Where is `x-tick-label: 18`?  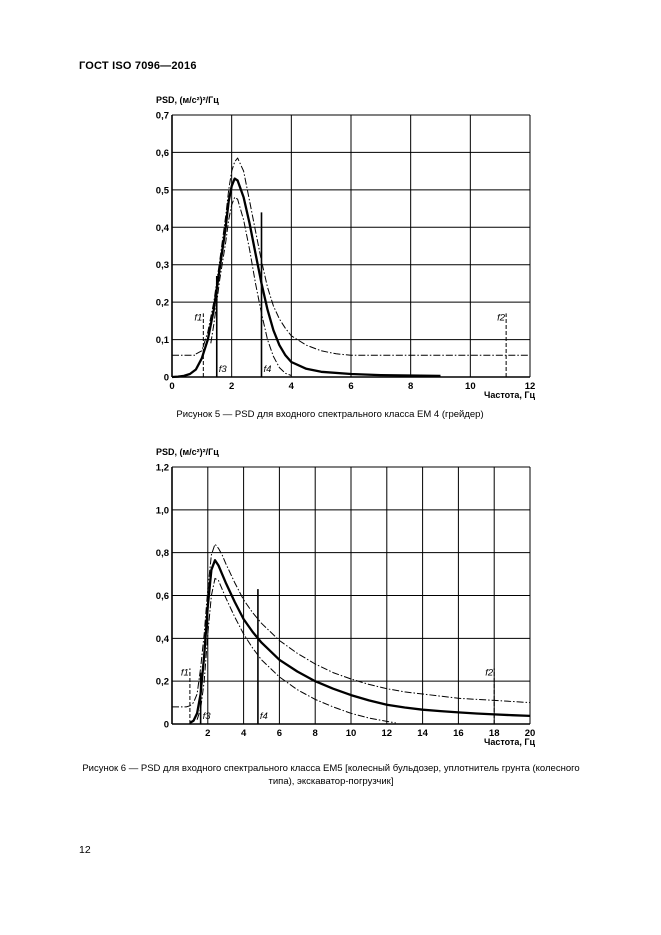
x-tick-label: 18 is located at coordinates (494, 733).